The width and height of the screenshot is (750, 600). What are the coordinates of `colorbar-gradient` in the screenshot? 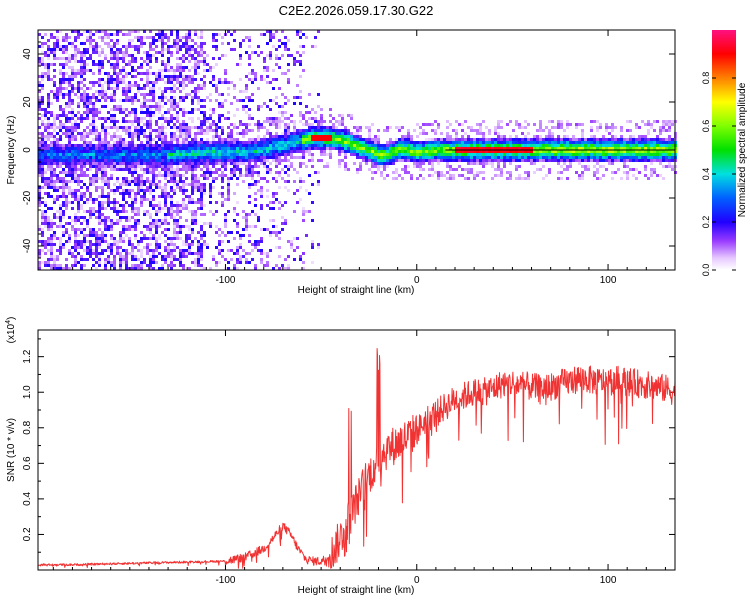 It's located at (724, 150).